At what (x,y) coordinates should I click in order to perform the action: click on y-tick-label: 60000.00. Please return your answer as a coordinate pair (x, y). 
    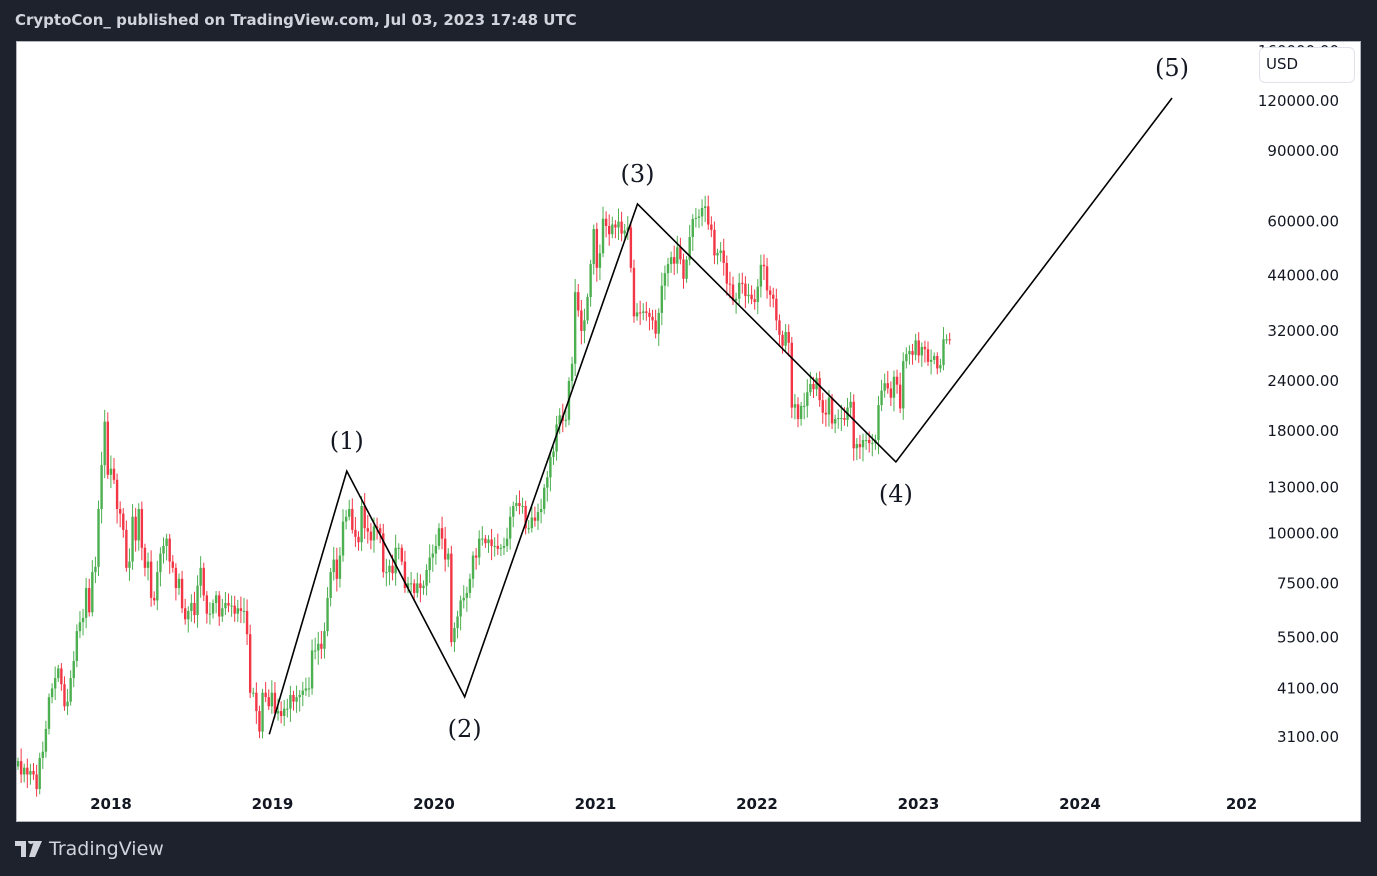
    Looking at the image, I should click on (1303, 222).